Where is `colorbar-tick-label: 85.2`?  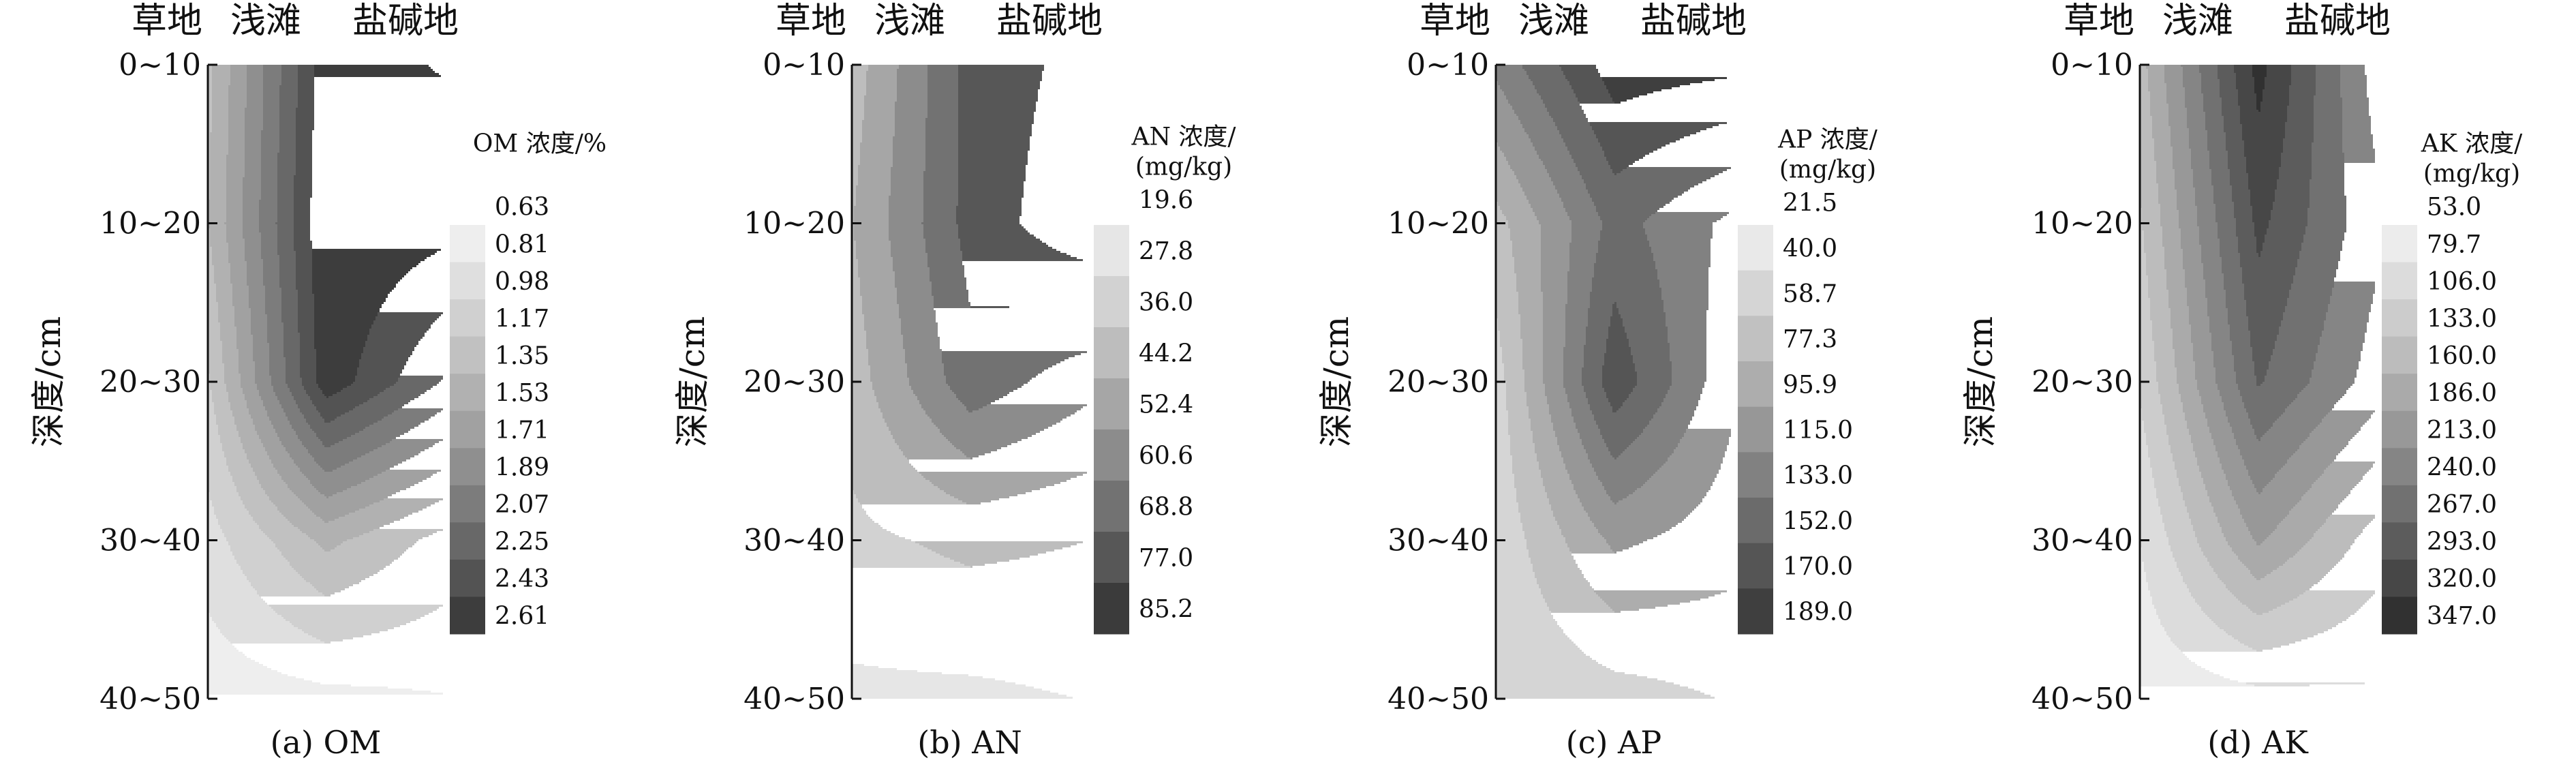
colorbar-tick-label: 85.2 is located at coordinates (1166, 610).